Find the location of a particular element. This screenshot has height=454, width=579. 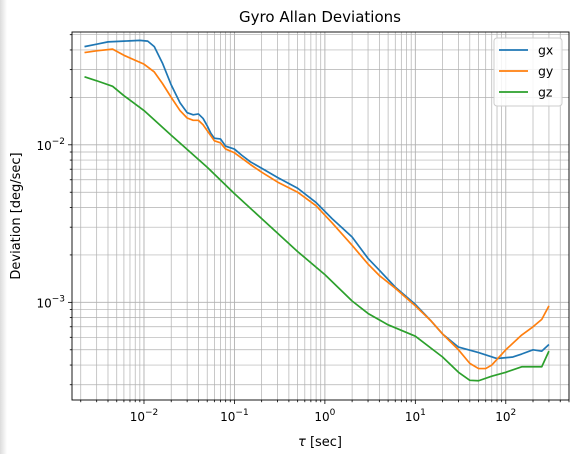

x-axis-label: τ [sec] is located at coordinates (320, 442).